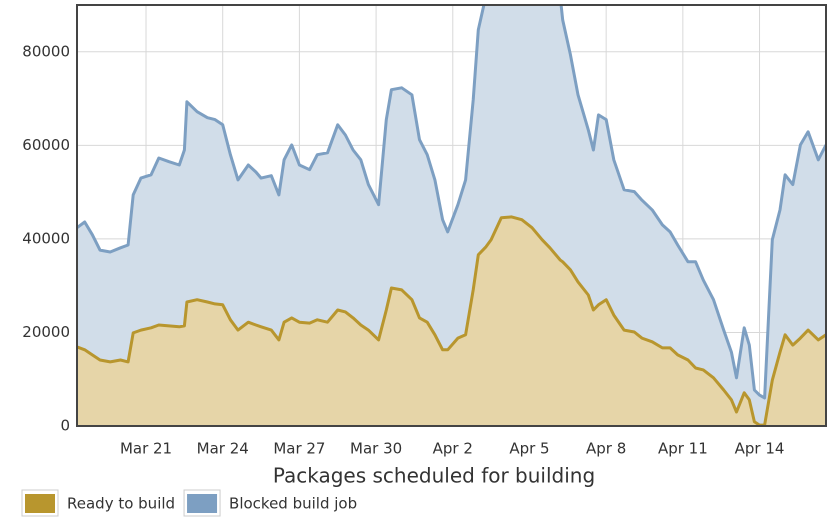 This screenshot has height=517, width=830. What do you see at coordinates (223, 449) in the screenshot?
I see `x-tick-label: Mar 24` at bounding box center [223, 449].